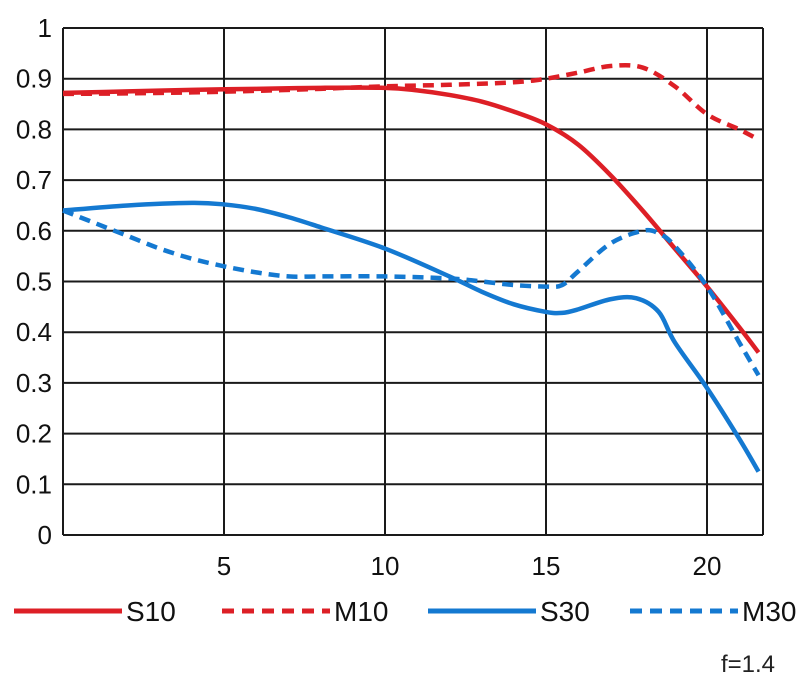  Describe the element at coordinates (34, 180) in the screenshot. I see `y-tick-label: 0.7` at that location.